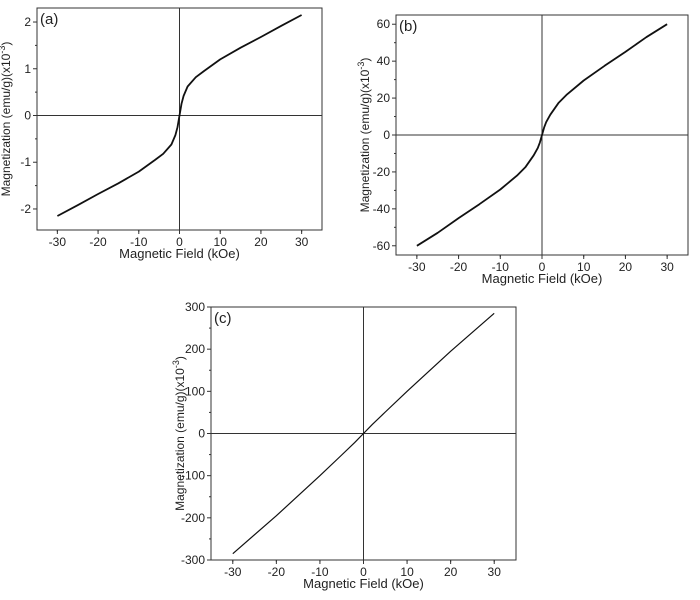  Describe the element at coordinates (25, 162) in the screenshot. I see `y-tick-label: -1` at that location.